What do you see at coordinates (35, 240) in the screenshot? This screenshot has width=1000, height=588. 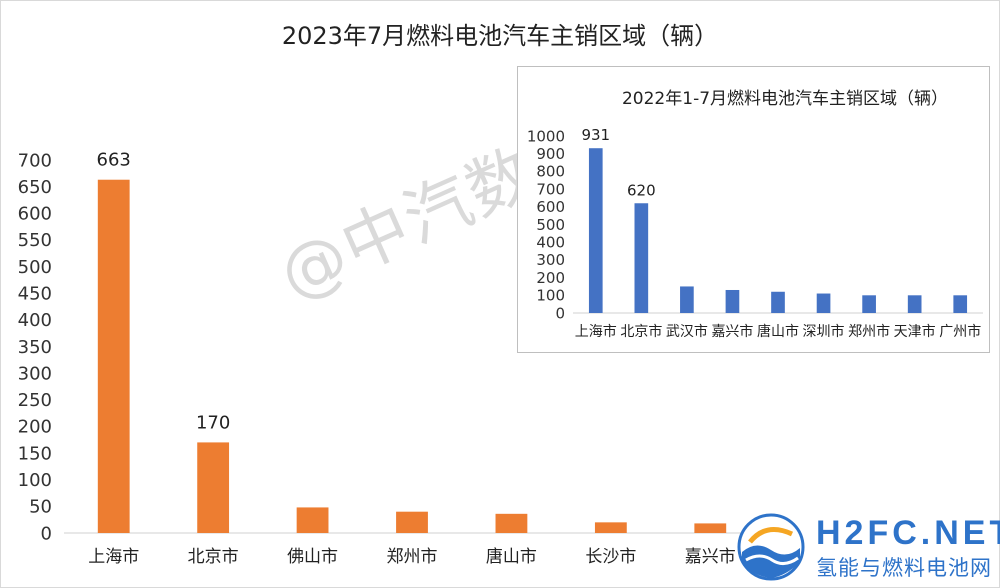 I see `y-tick-label: 550` at bounding box center [35, 240].